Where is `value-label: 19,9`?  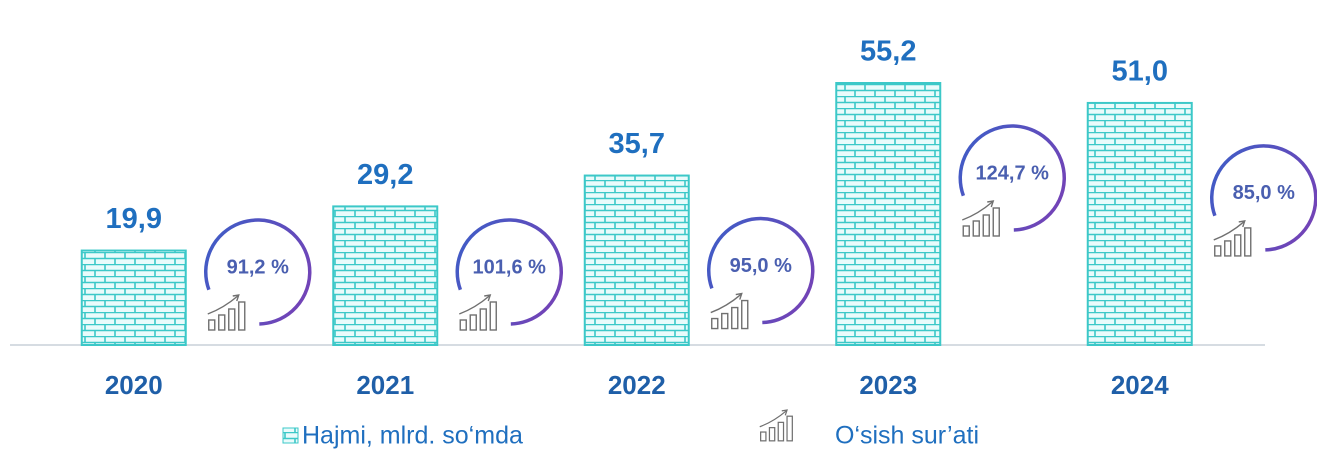 value-label: 19,9 is located at coordinates (134, 219).